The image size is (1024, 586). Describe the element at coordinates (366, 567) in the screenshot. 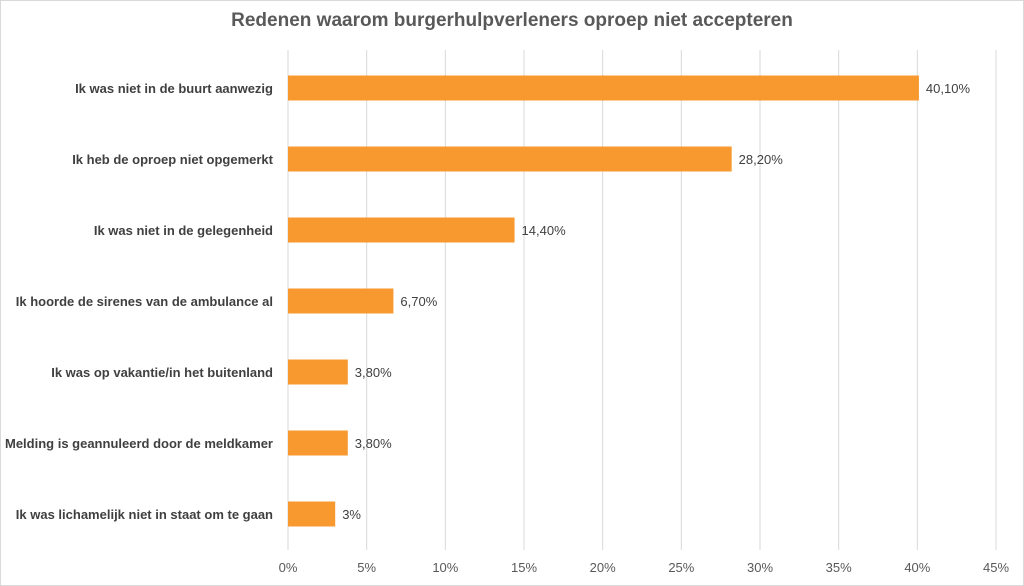

I see `x-tick-label: 5%` at that location.